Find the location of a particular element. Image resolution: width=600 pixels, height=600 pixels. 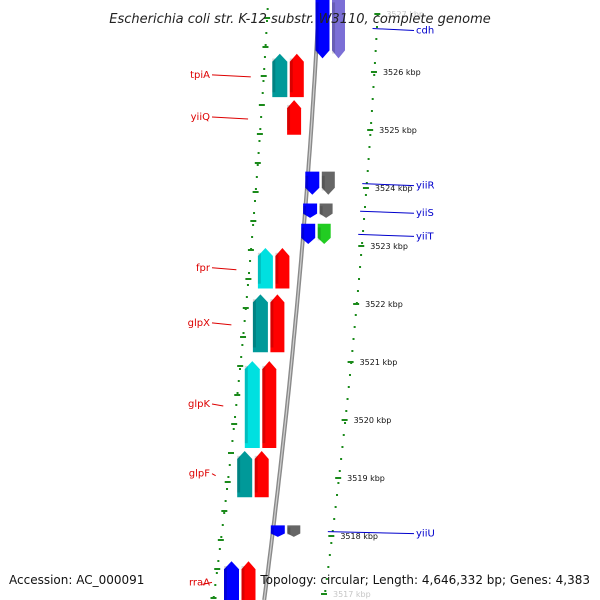

label-leader-rraA is located at coordinates (207, 583).